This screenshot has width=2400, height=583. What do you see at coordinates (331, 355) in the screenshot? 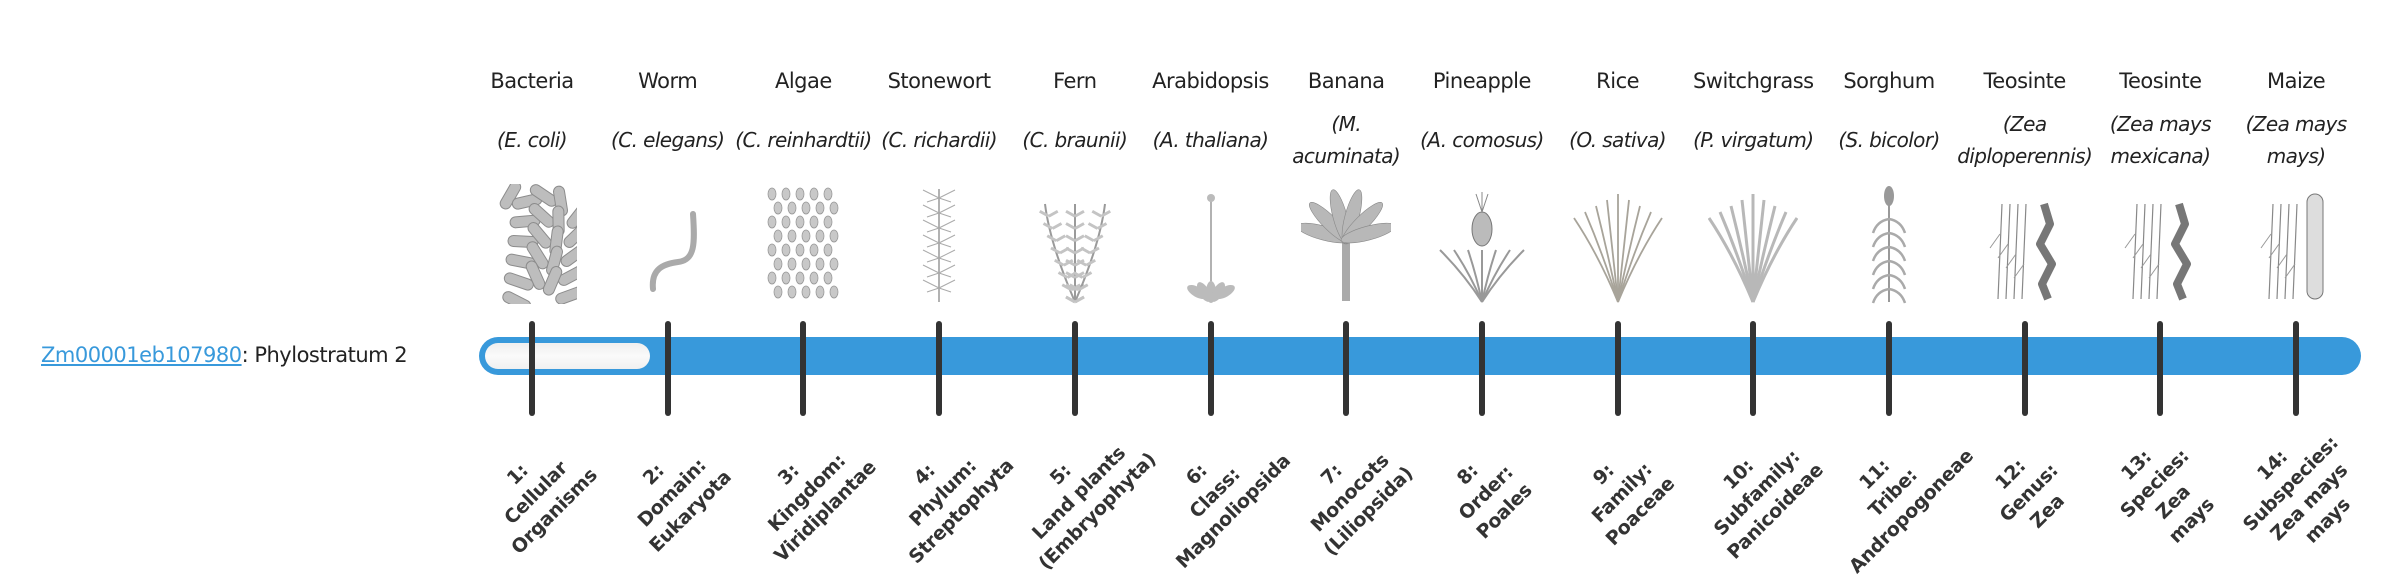
I see `phylostratum-text: Phylostratum 2` at bounding box center [331, 355].